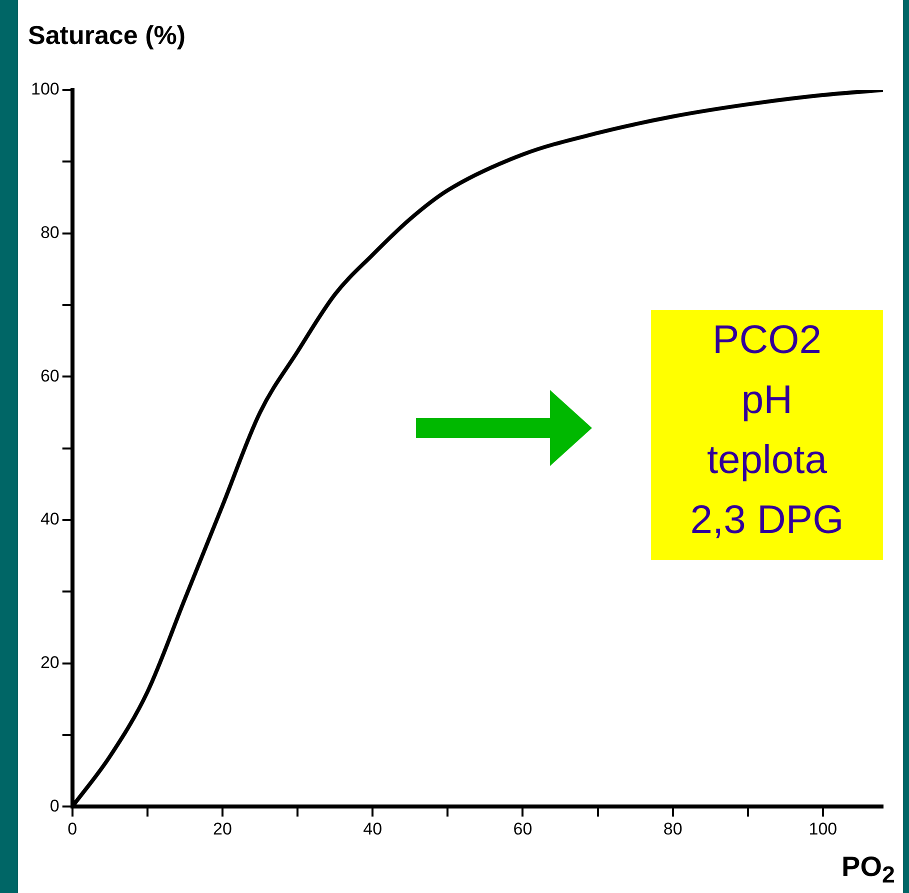  I want to click on y-tick-label: 40, so click(50, 519).